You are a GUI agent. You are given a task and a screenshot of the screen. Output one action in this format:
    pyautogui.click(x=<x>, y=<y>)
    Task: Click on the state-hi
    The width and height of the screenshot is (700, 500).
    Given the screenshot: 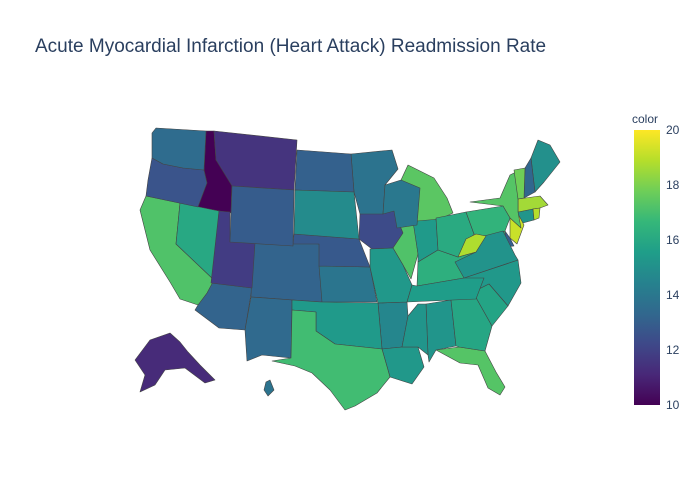 What is the action you would take?
    pyautogui.click(x=269, y=388)
    